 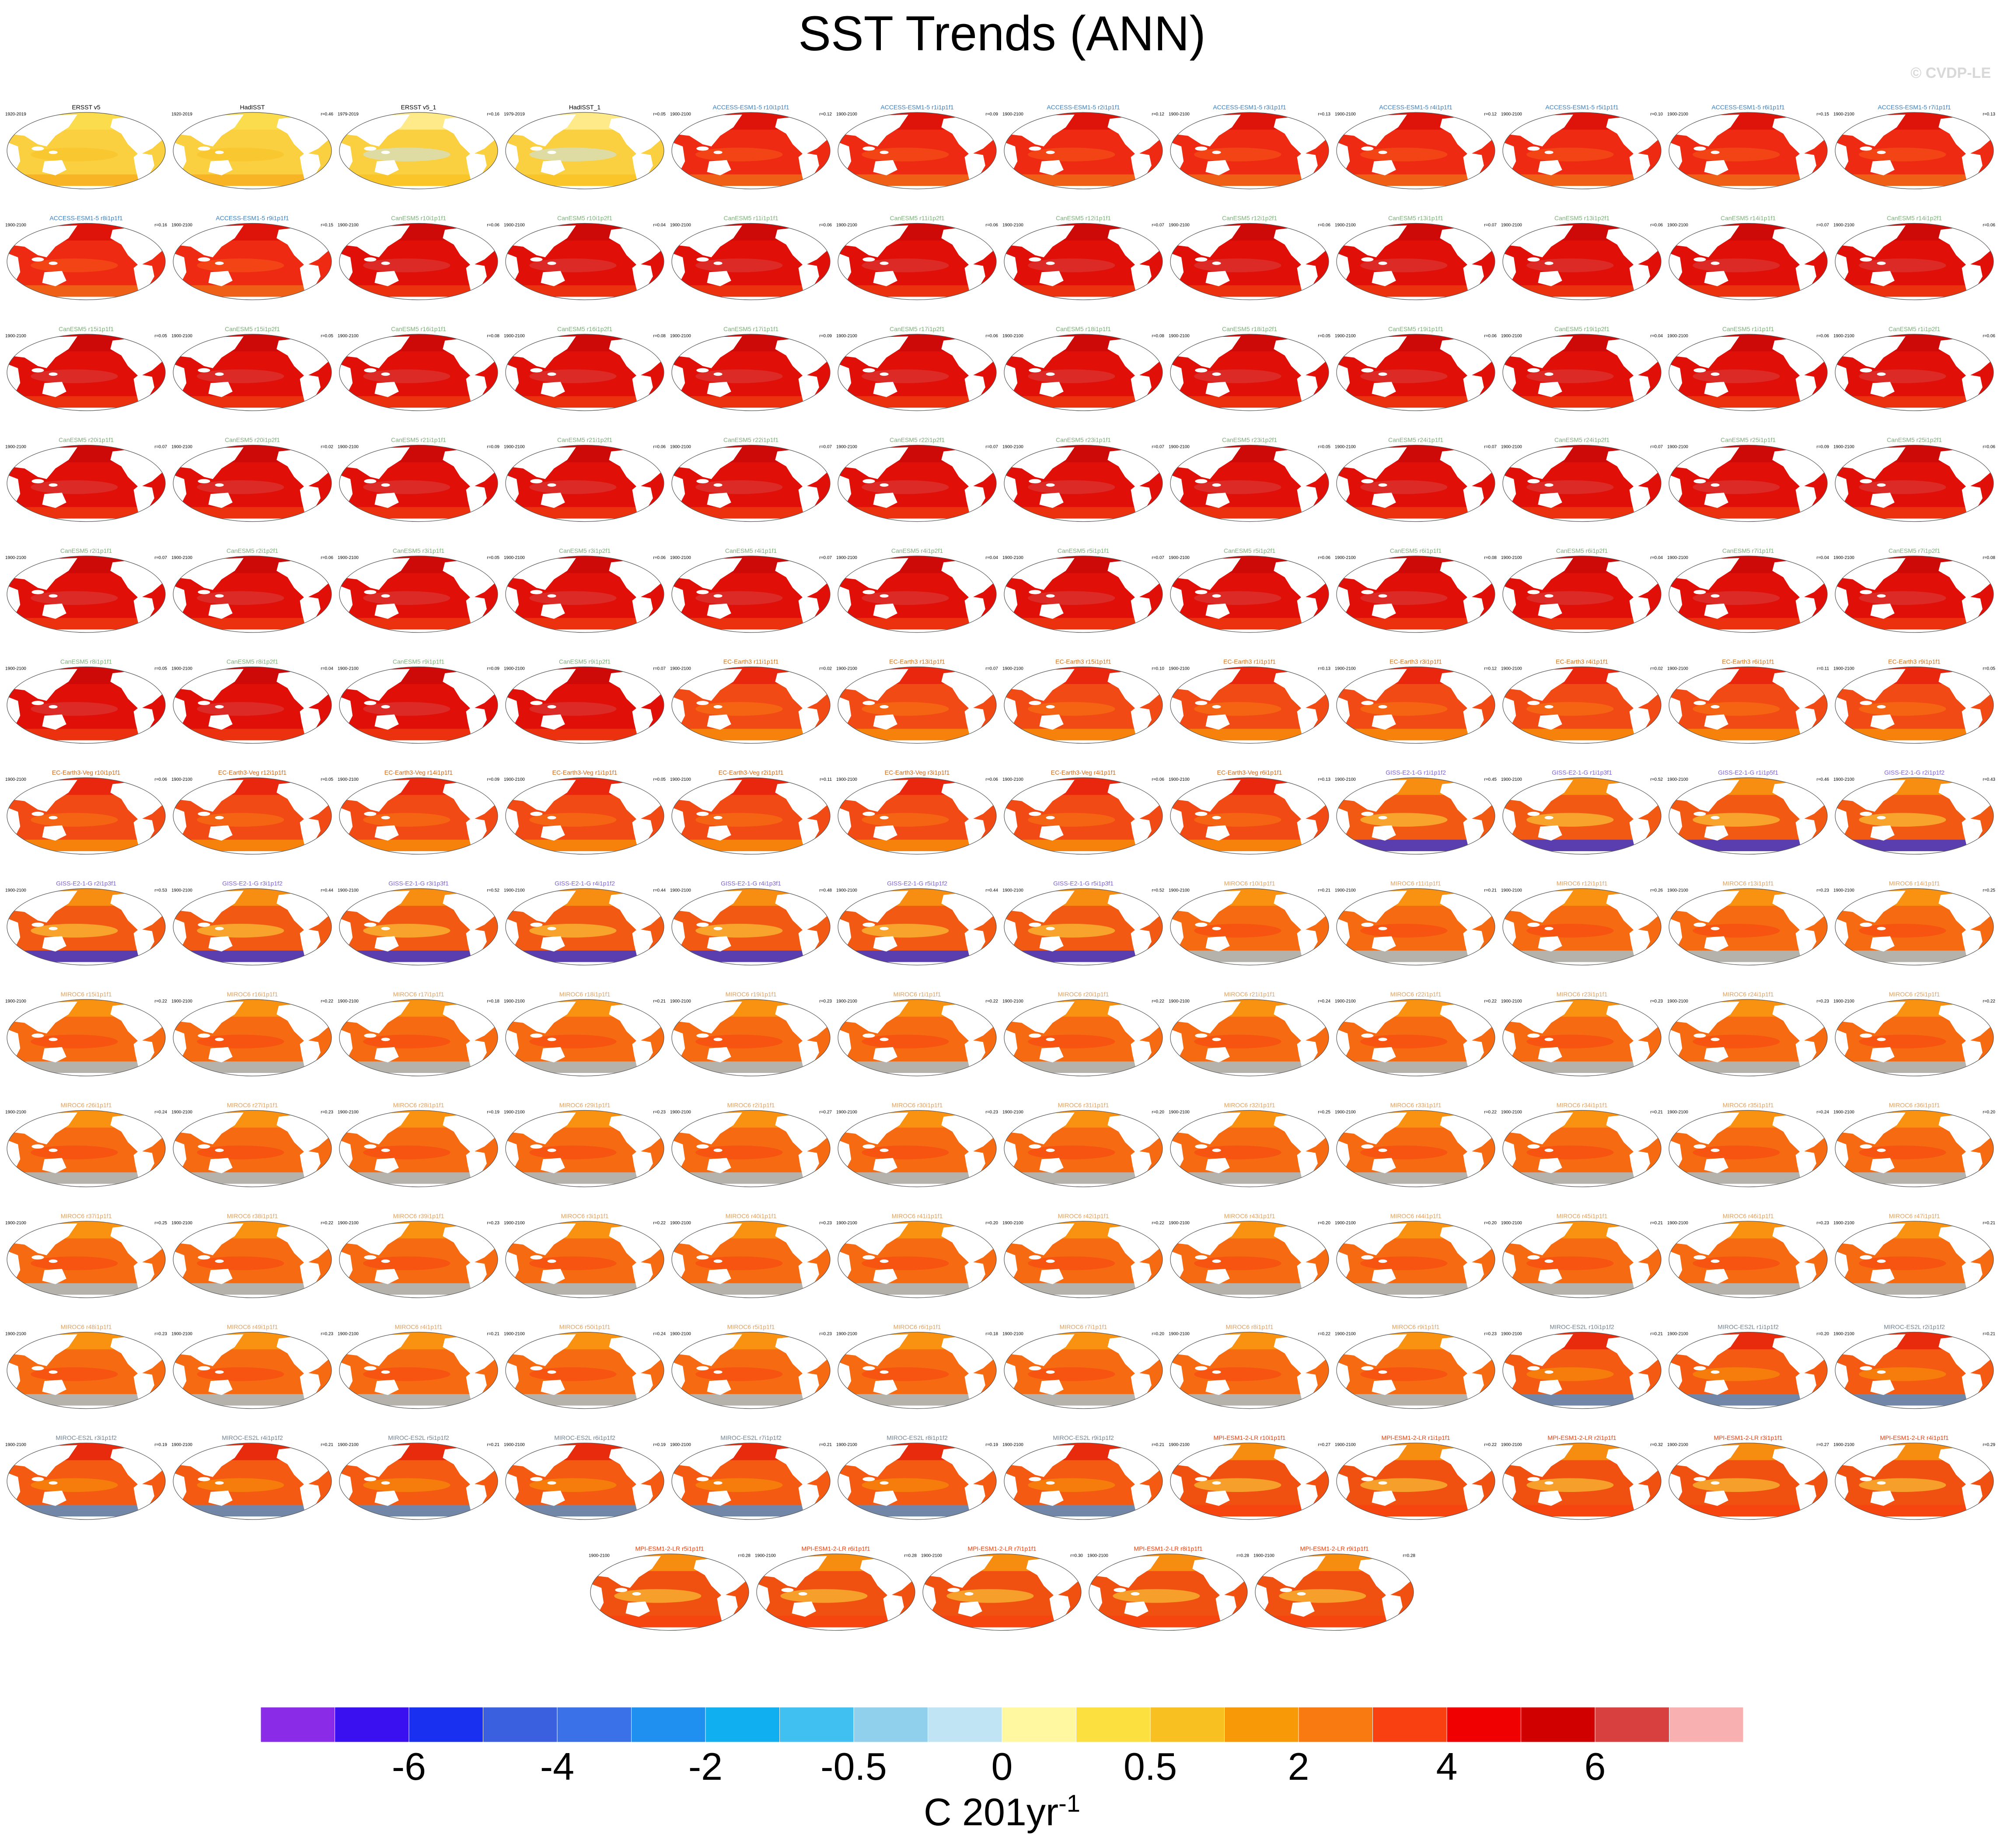 I want to click on panel-title: MIROC-ES2L r10i1p1f2, so click(x=1582, y=1327).